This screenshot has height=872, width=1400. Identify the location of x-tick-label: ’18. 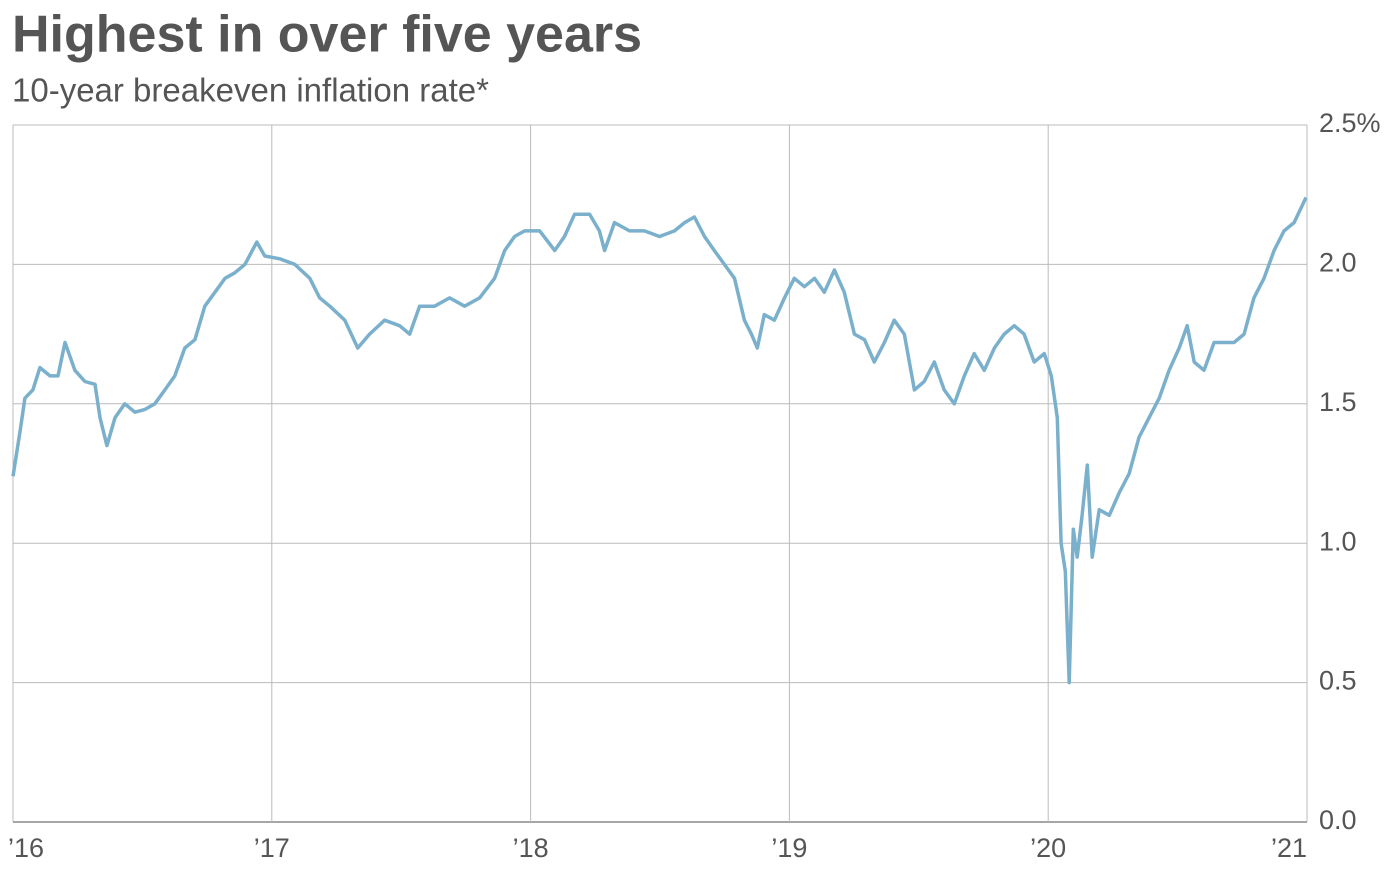
(531, 848).